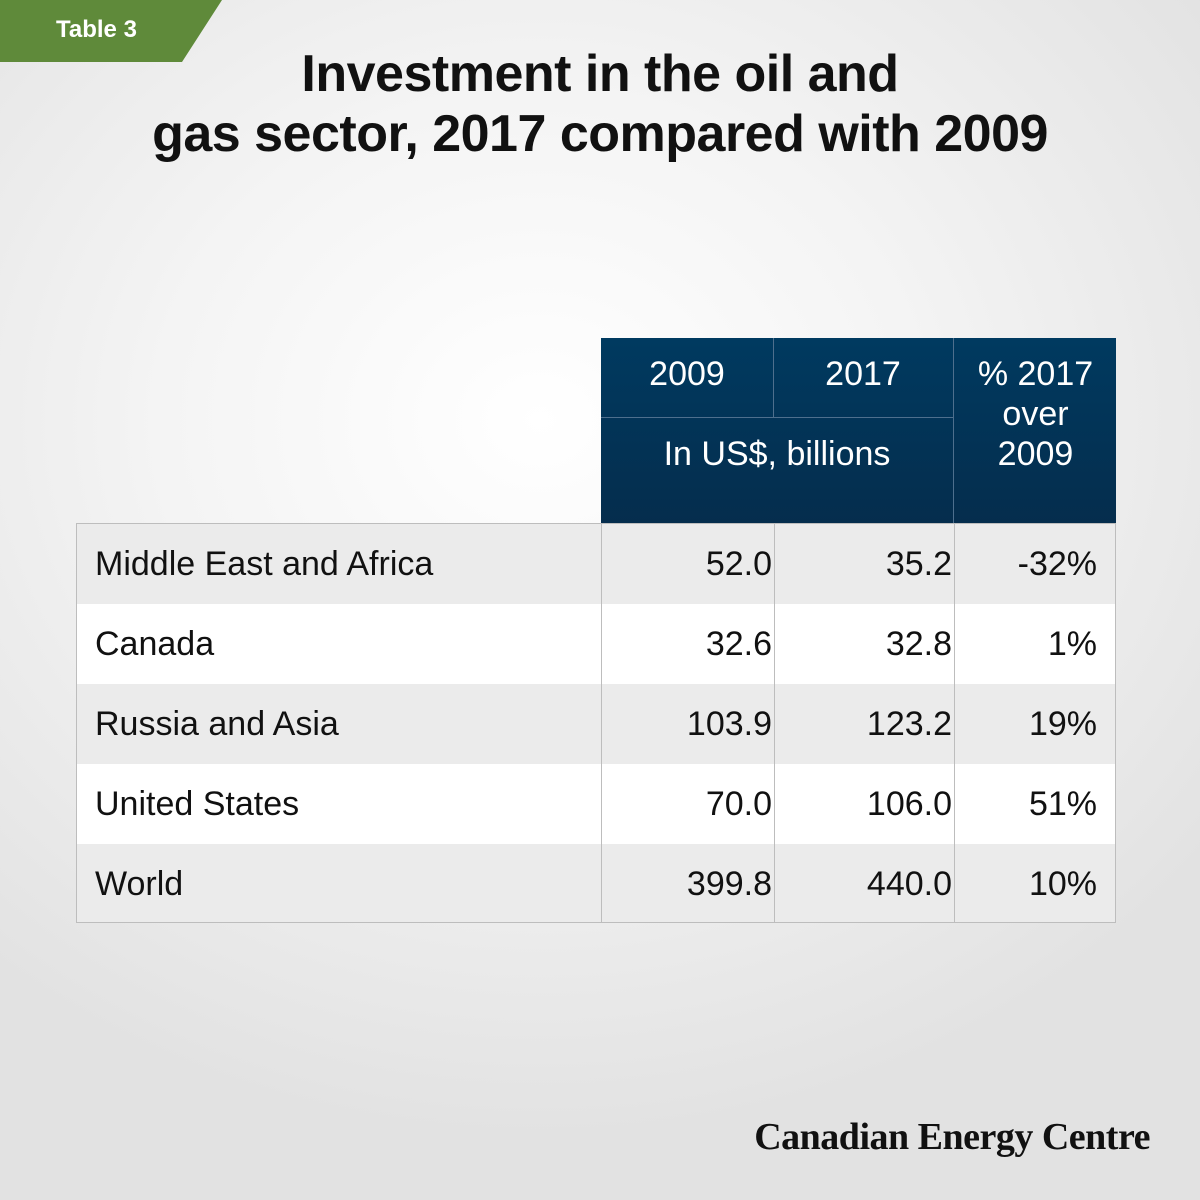  Describe the element at coordinates (217, 724) in the screenshot. I see `region-label: Russia and Asia` at that location.